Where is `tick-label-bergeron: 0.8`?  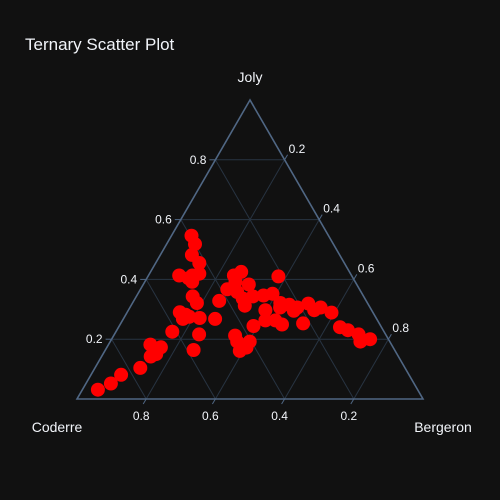 tick-label-bergeron: 0.8 is located at coordinates (400, 328).